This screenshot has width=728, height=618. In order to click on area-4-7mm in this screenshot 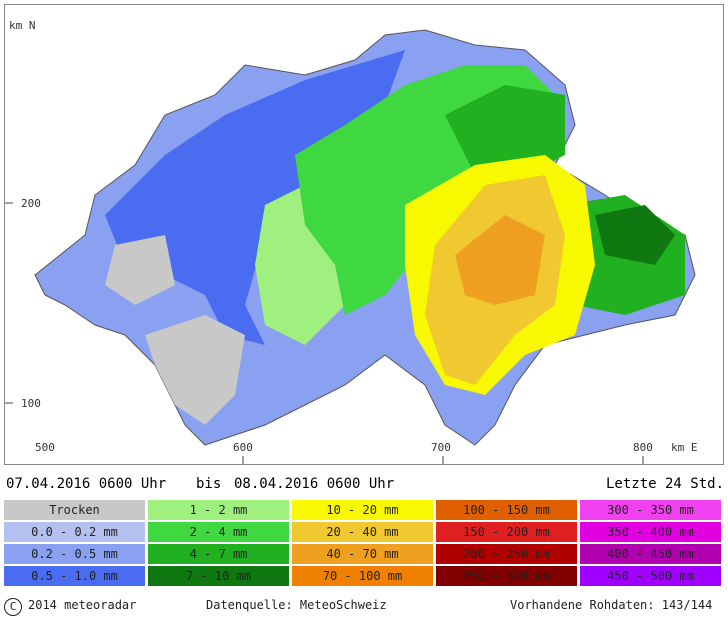, I will do `click(505, 130)`.